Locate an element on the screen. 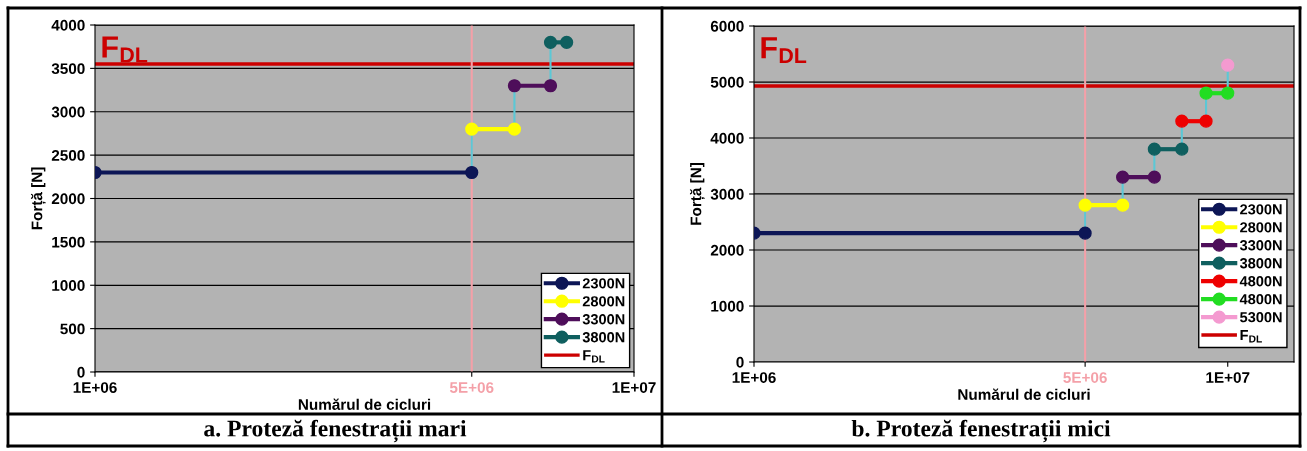 The image size is (1307, 451). text: a. Proteză fenestrații mari is located at coordinates (335, 431).